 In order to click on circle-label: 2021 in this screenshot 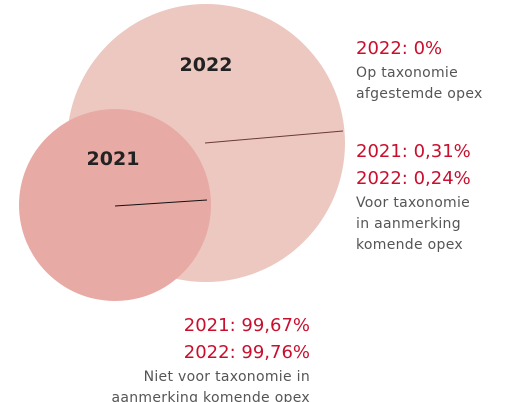, I will do `click(113, 159)`.